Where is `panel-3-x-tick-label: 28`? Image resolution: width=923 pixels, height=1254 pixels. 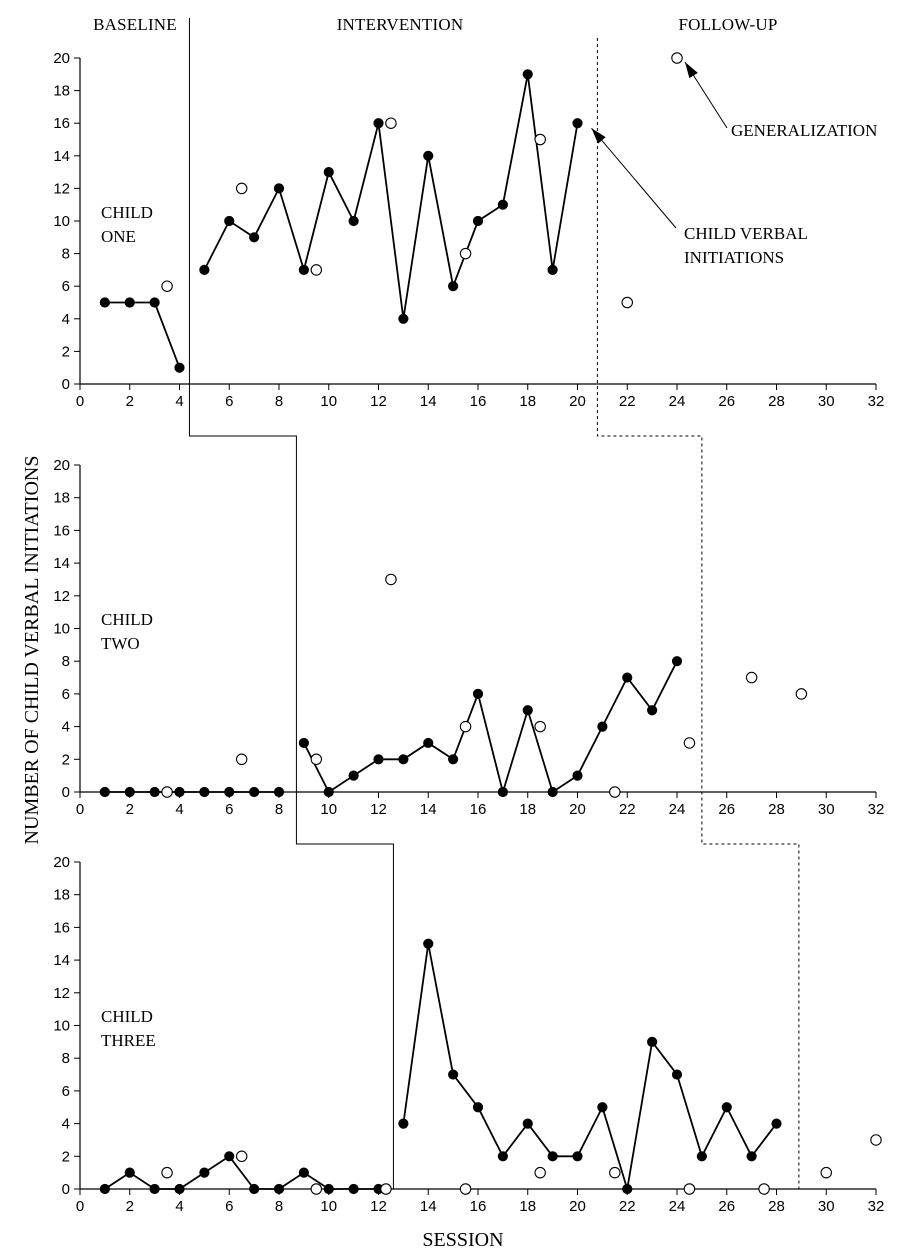
panel-3-x-tick-label: 28 is located at coordinates (776, 1206).